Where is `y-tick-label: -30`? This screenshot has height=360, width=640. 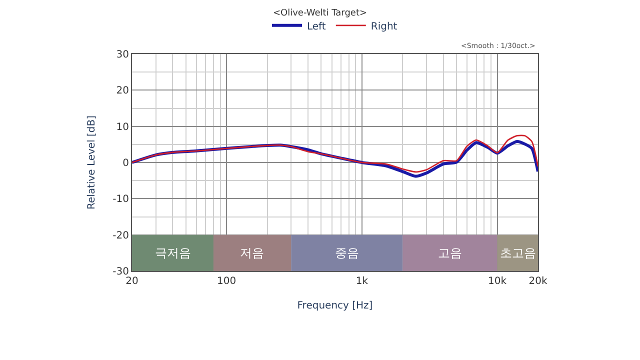 y-tick-label: -30 is located at coordinates (120, 272).